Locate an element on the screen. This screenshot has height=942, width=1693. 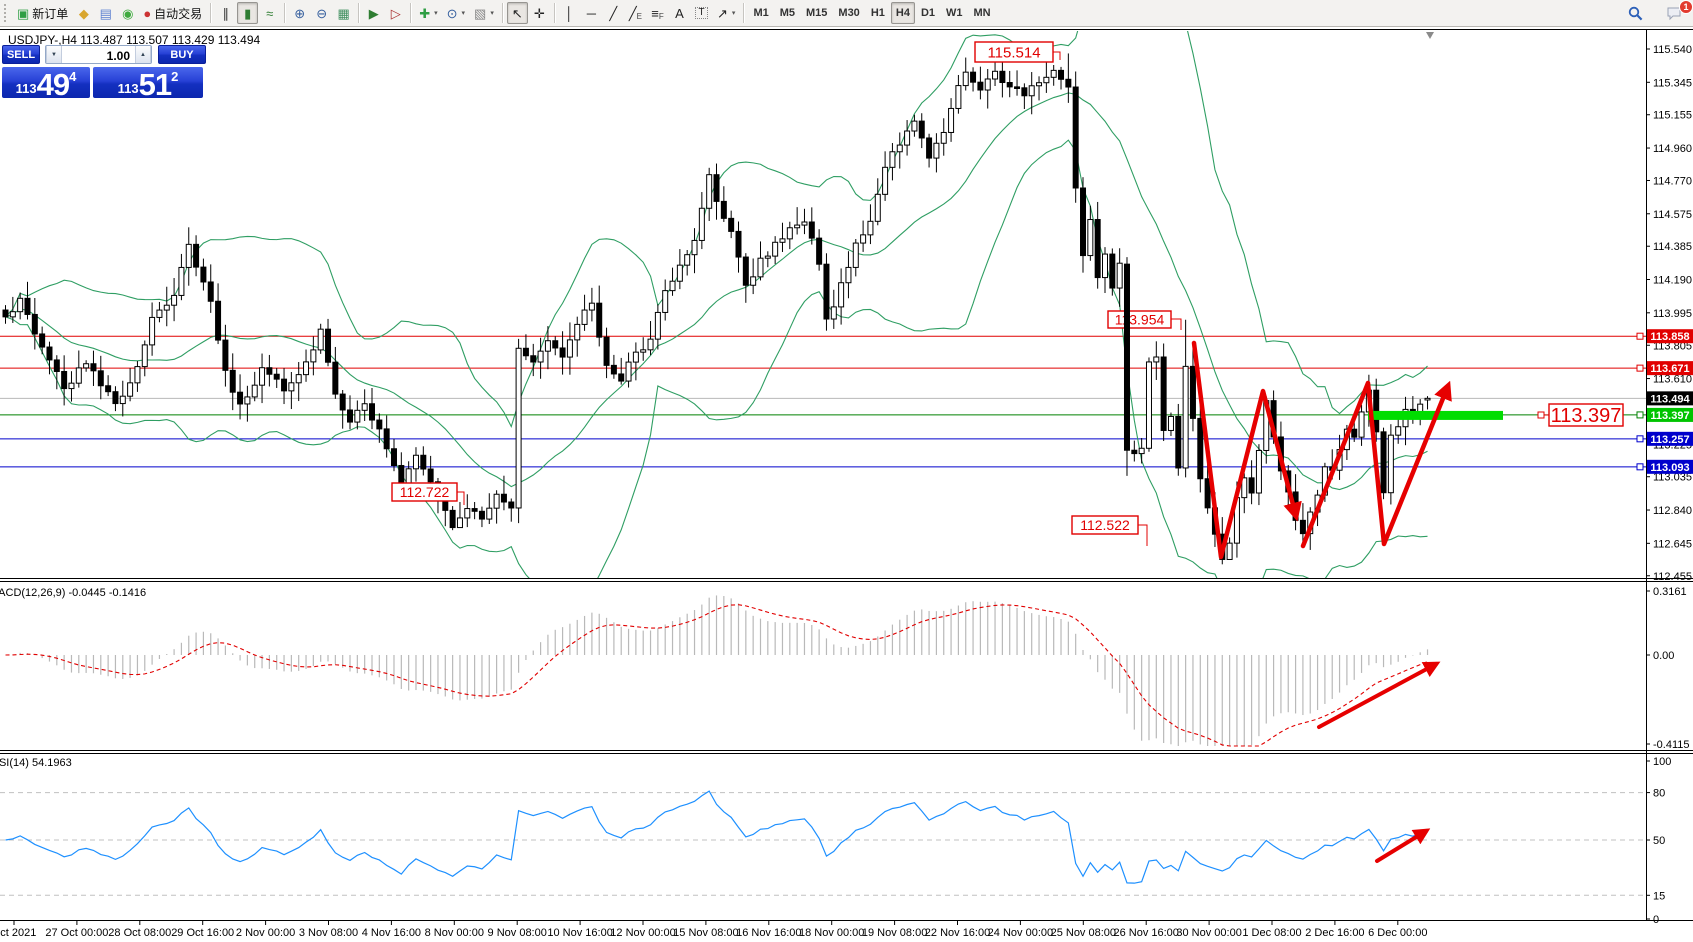
price-badge: 113.257 is located at coordinates (1669, 440).